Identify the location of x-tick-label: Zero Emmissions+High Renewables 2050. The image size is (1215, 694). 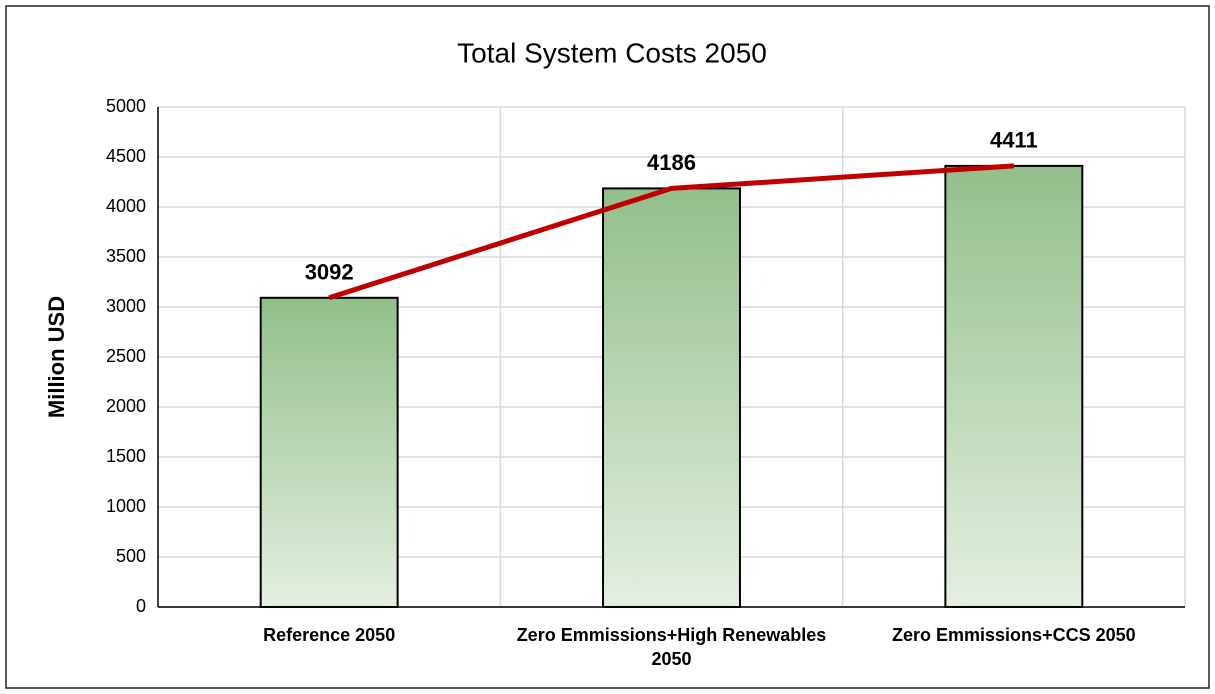
(671, 647).